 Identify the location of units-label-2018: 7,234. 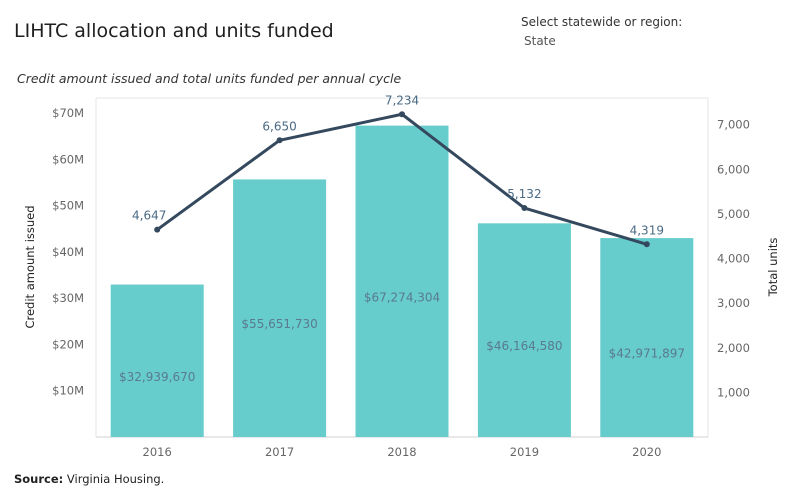
(402, 100).